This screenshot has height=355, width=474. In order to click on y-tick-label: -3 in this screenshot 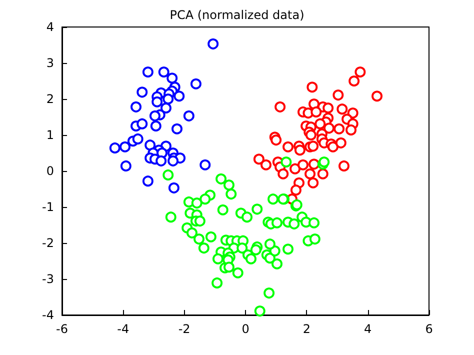, I will do `click(48, 279)`.